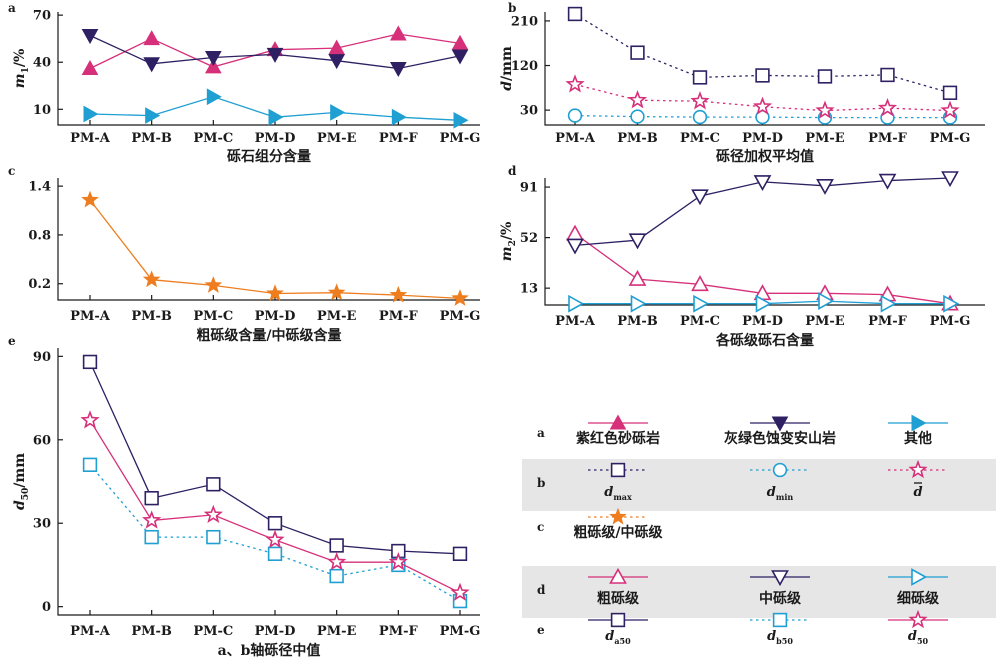  I want to click on legend-label: 紫红色砂砾岩, so click(618, 438).